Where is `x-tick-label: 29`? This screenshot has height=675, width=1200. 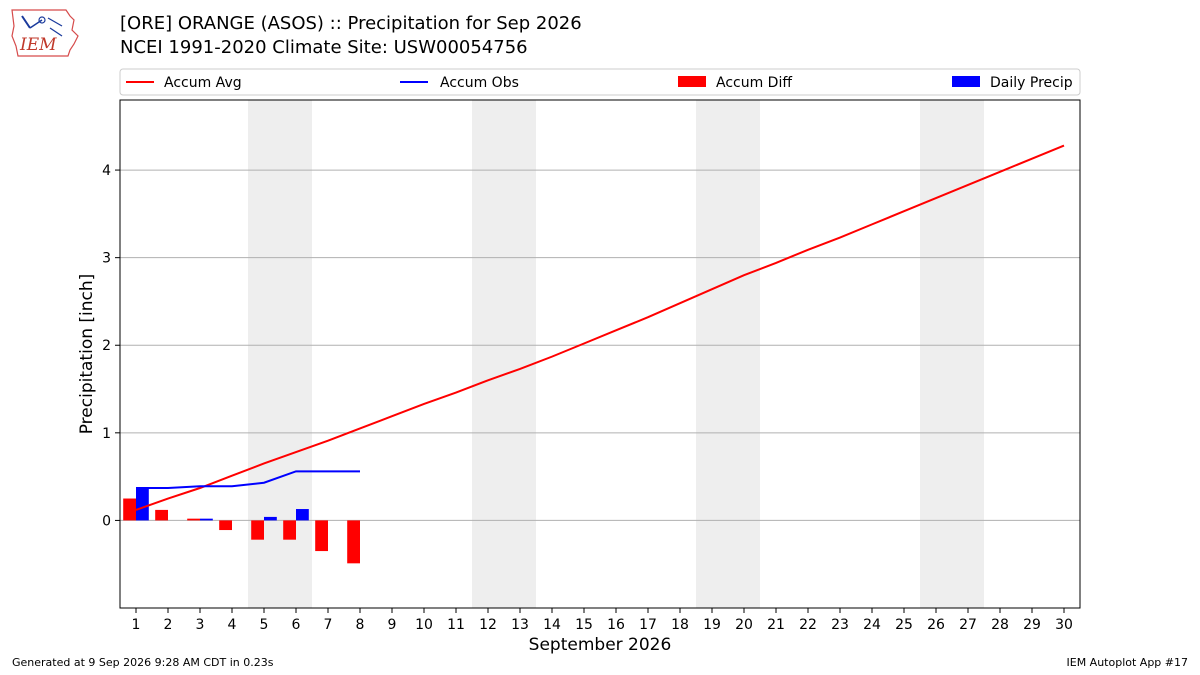
x-tick-label: 29 is located at coordinates (1032, 625).